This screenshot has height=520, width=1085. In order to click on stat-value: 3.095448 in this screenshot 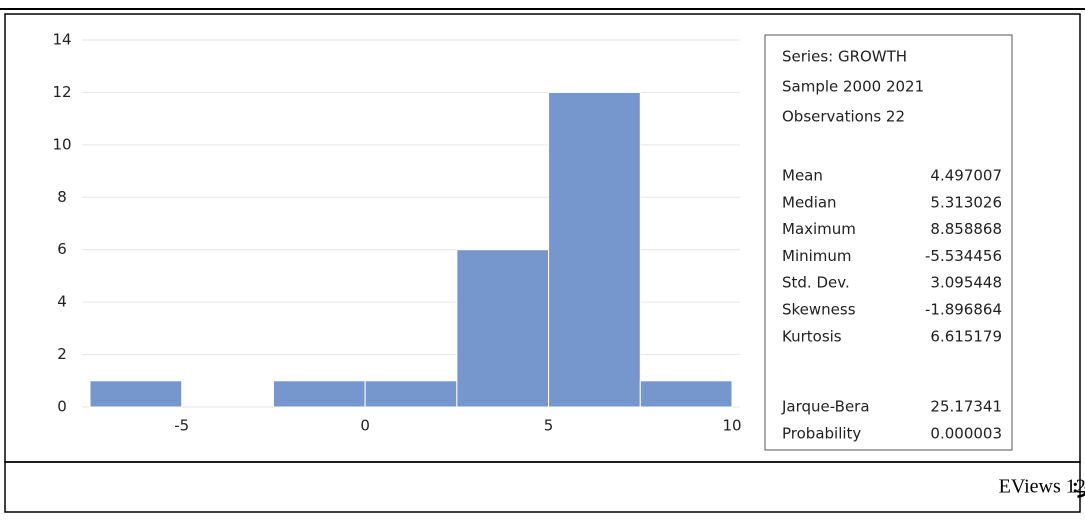, I will do `click(966, 283)`.